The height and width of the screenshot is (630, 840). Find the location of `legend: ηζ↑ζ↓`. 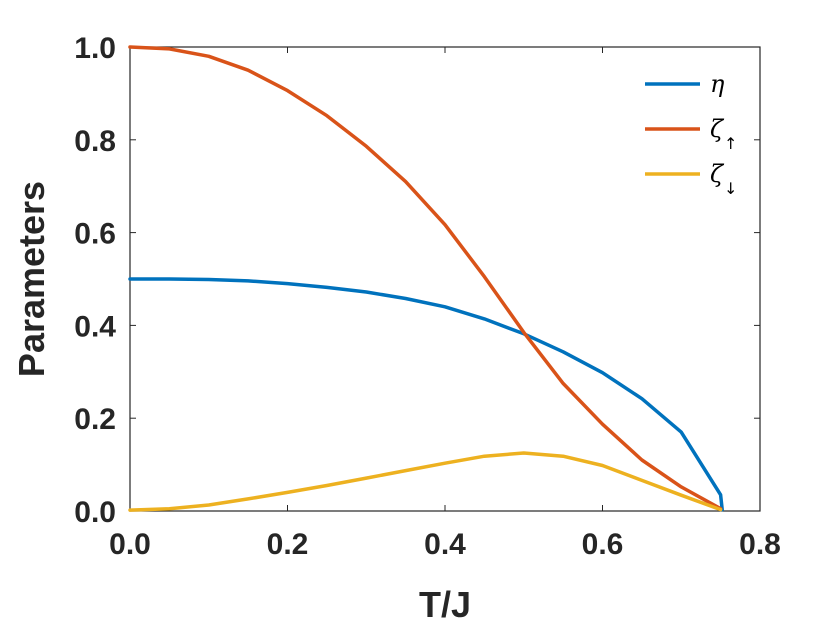

legend: ηζ↑ζ↓ is located at coordinates (691, 134).